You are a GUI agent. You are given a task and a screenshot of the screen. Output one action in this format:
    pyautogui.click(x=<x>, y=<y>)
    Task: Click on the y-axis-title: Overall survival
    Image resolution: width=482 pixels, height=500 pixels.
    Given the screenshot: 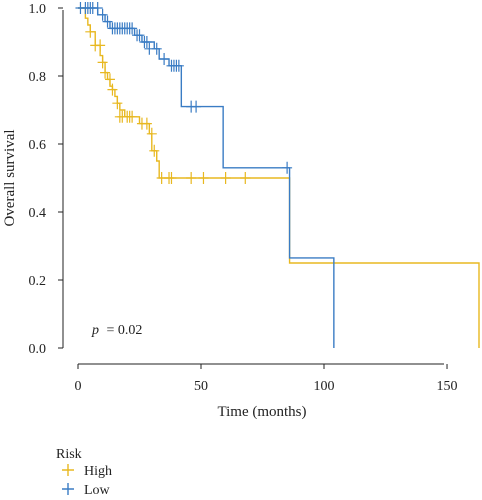 What is the action you would take?
    pyautogui.click(x=10, y=177)
    